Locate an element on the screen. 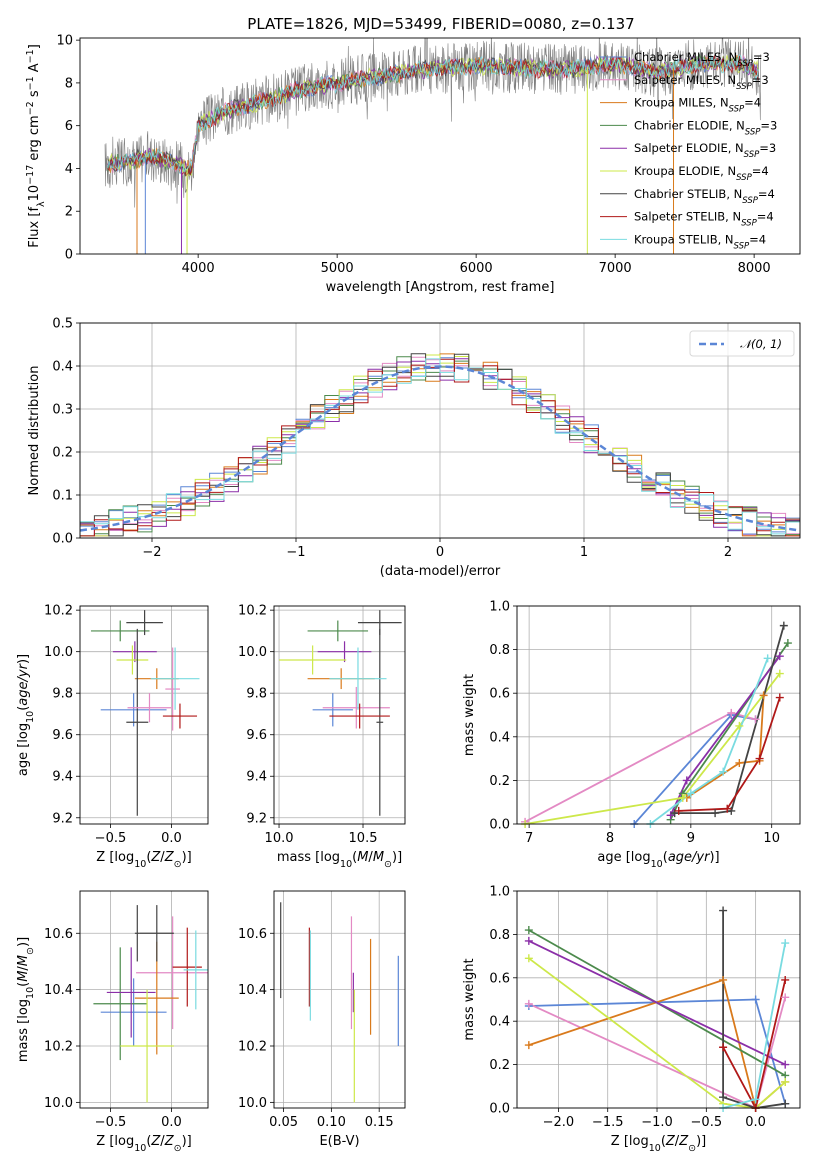  legend-entry: Salpeter STELIB, NSSP=4 is located at coordinates (704, 219).